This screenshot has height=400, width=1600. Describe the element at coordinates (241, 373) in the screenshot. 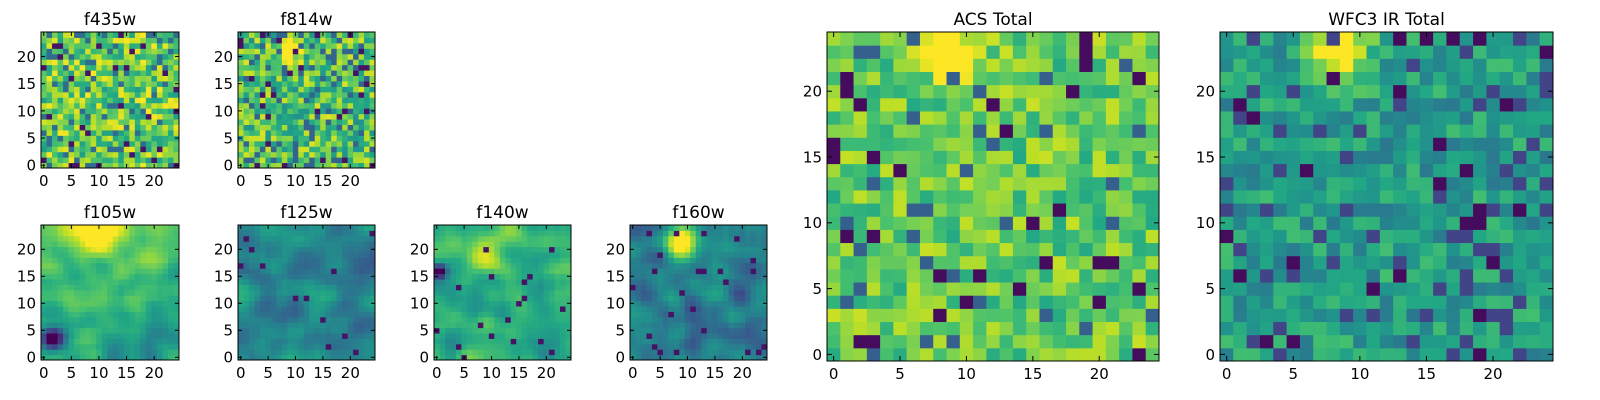

I see `x-tick-label: 0` at that location.